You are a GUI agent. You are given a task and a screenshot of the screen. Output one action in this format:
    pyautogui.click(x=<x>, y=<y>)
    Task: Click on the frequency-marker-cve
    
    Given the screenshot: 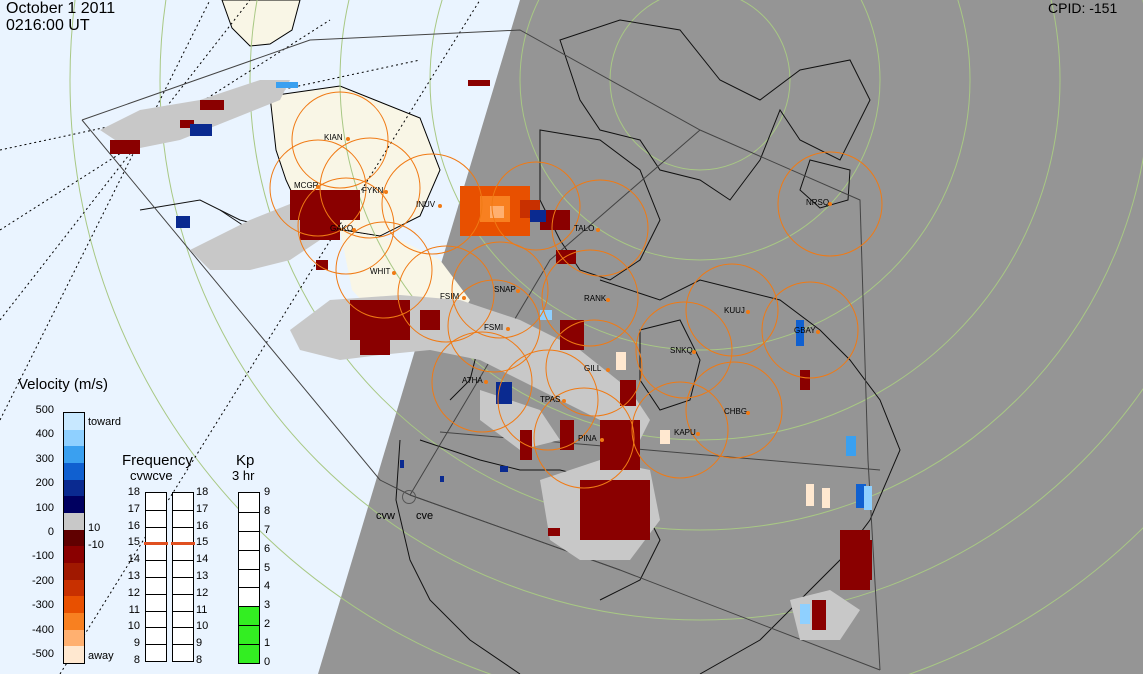 What is the action you would take?
    pyautogui.click(x=183, y=544)
    